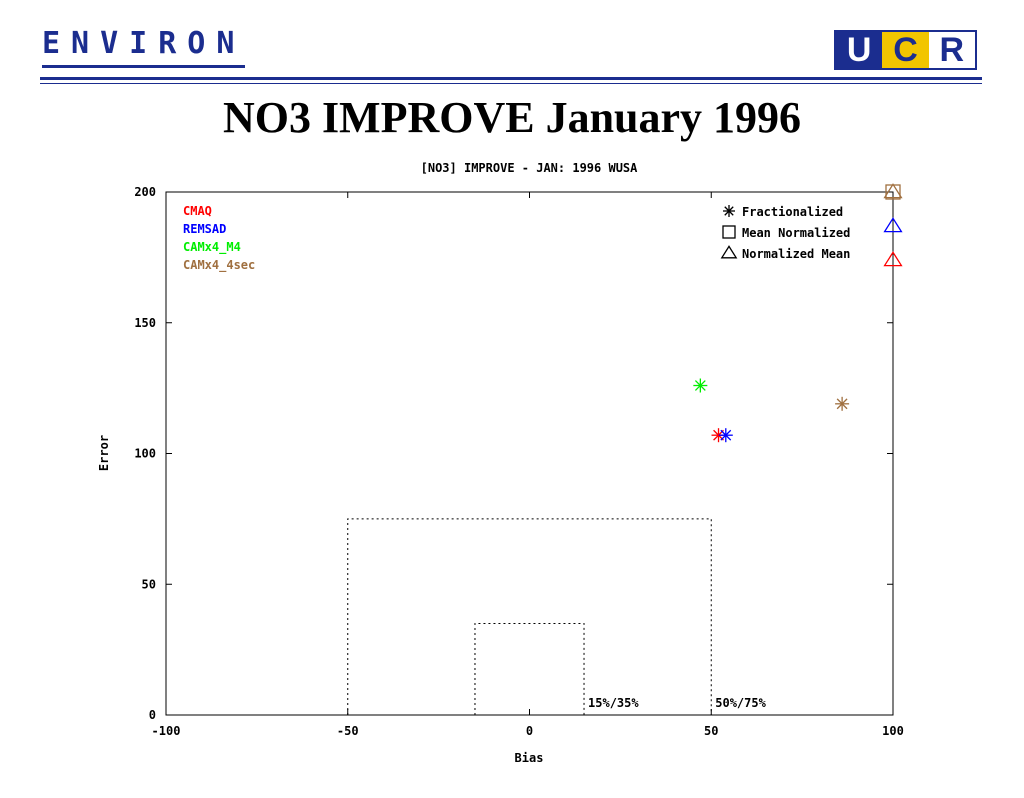 The width and height of the screenshot is (1024, 798). I want to click on data-points, so click(798, 313).